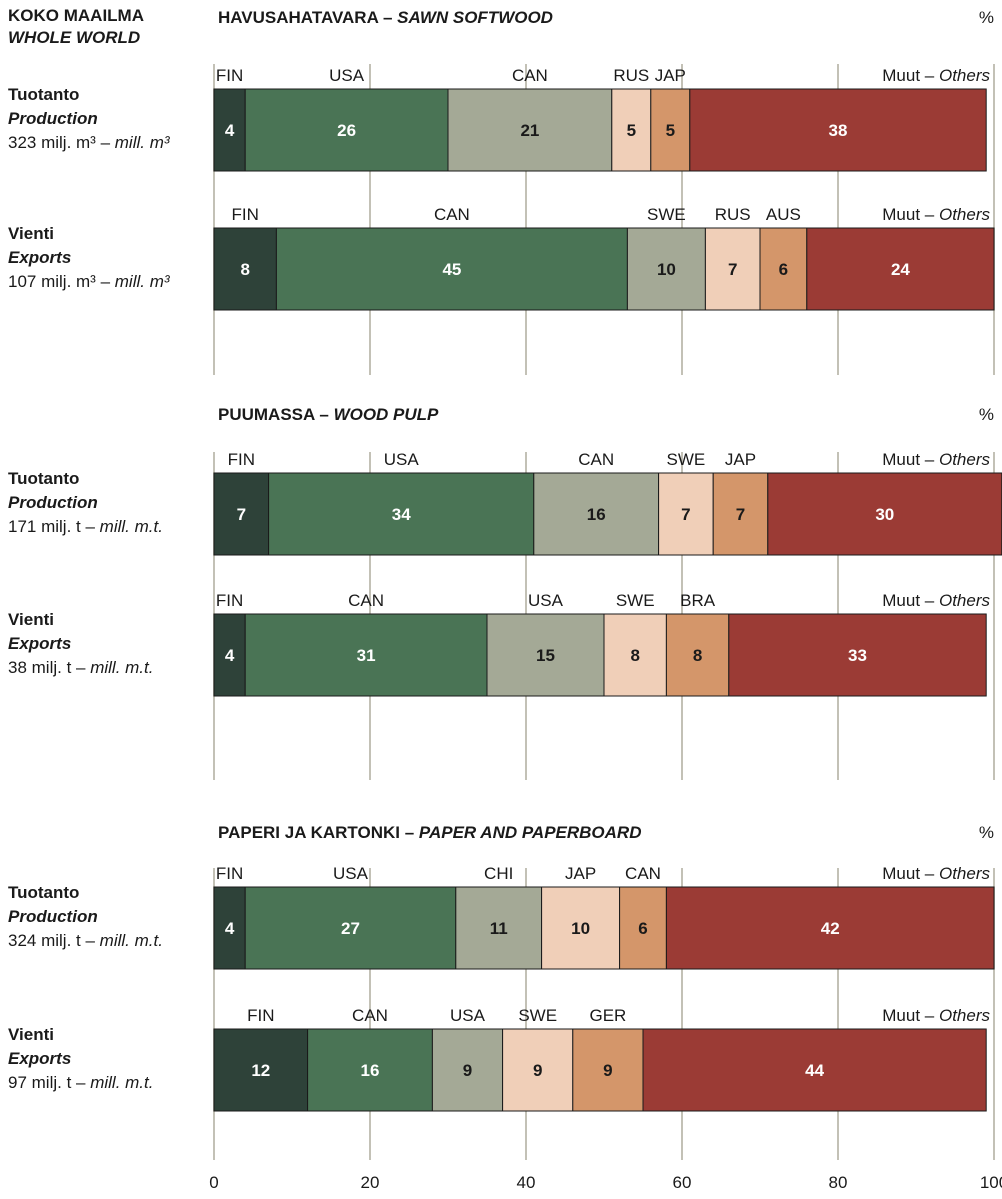  Describe the element at coordinates (601, 1059) in the screenshot. I see `bar-row: 12 FIN 16 CAN 9 USA 9 SWE 9 GER 44 Muut – Others` at that location.